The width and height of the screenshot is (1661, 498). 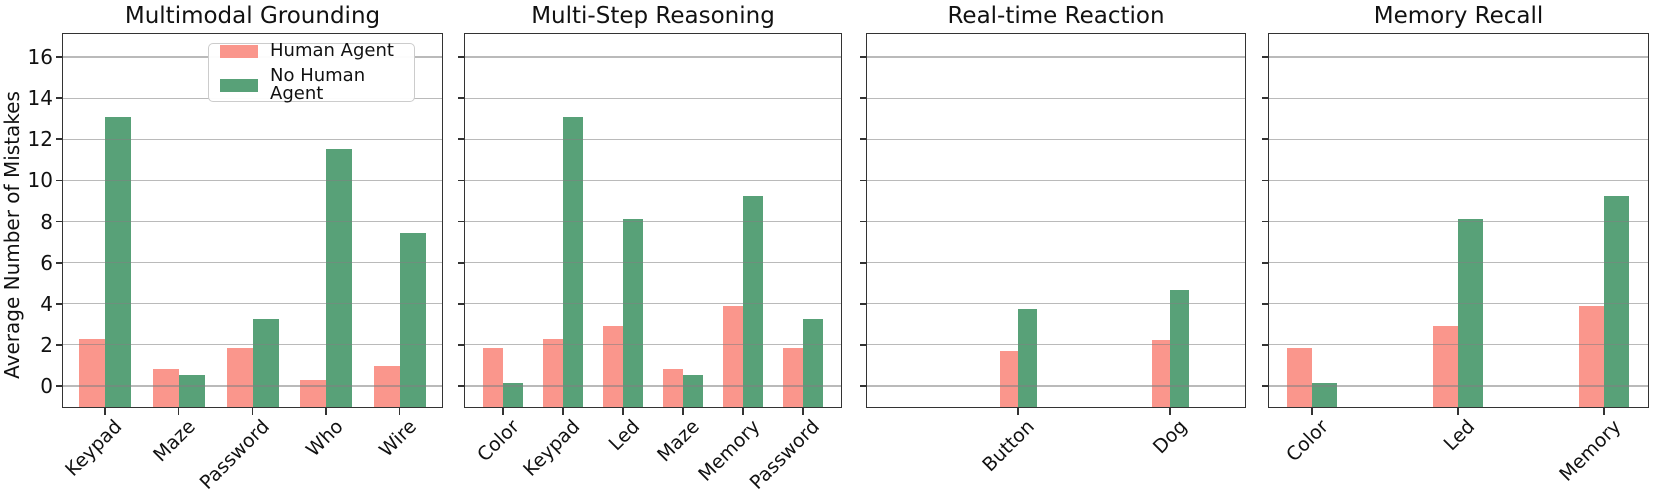 I want to click on x-tick-label-keypad: Keypad, so click(x=551, y=448).